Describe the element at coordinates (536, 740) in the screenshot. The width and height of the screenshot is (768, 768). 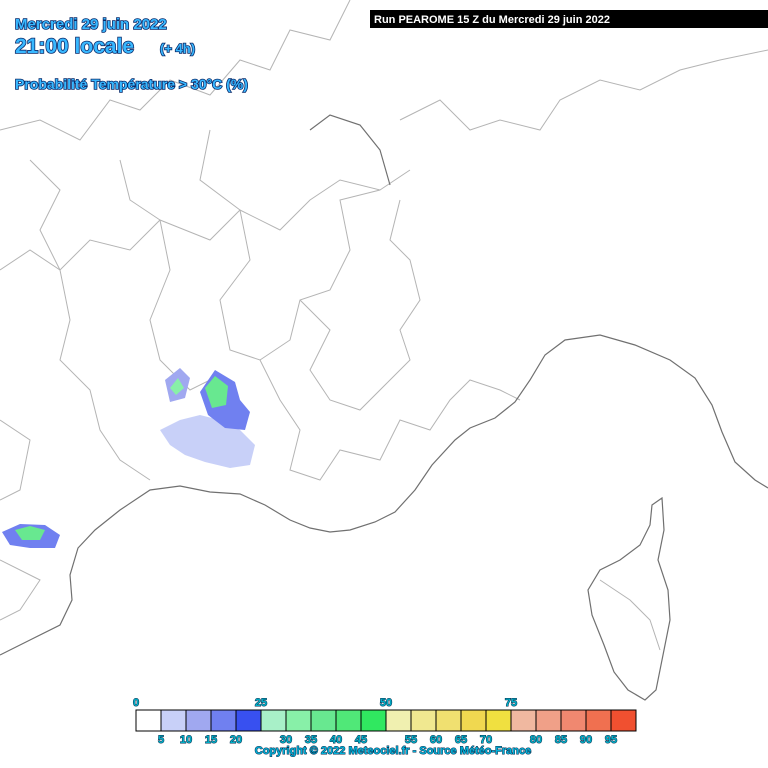
I see `colorbar-label: 80` at that location.